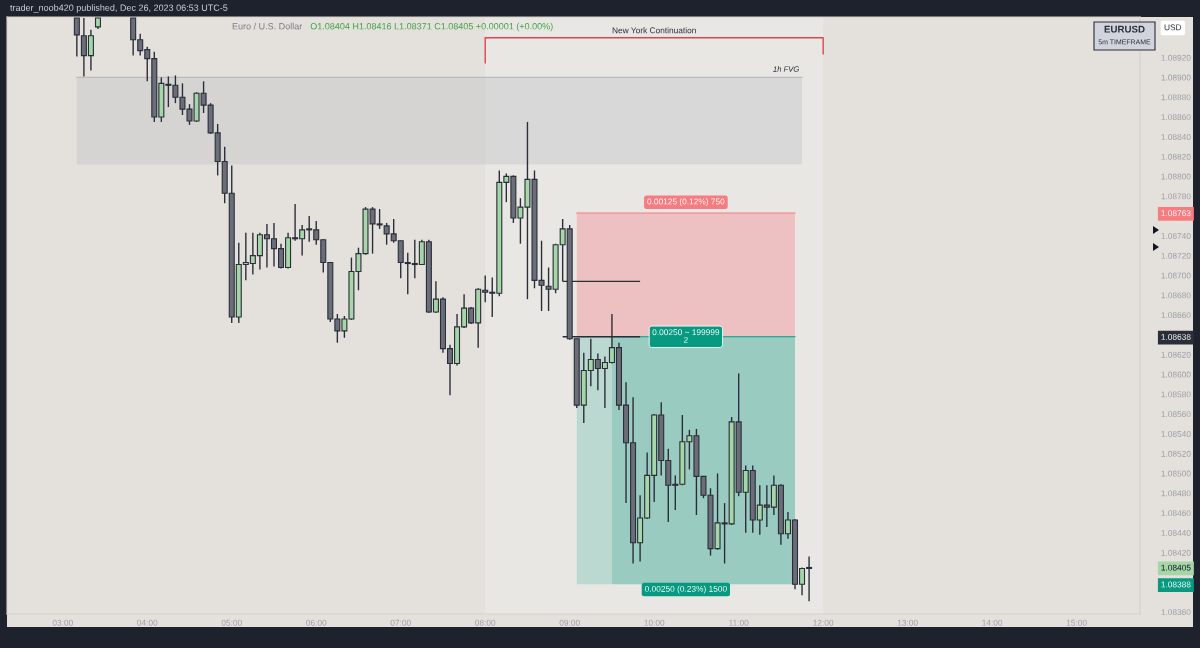 The width and height of the screenshot is (1200, 648). I want to click on x-tick-label: 10:00, so click(654, 622).